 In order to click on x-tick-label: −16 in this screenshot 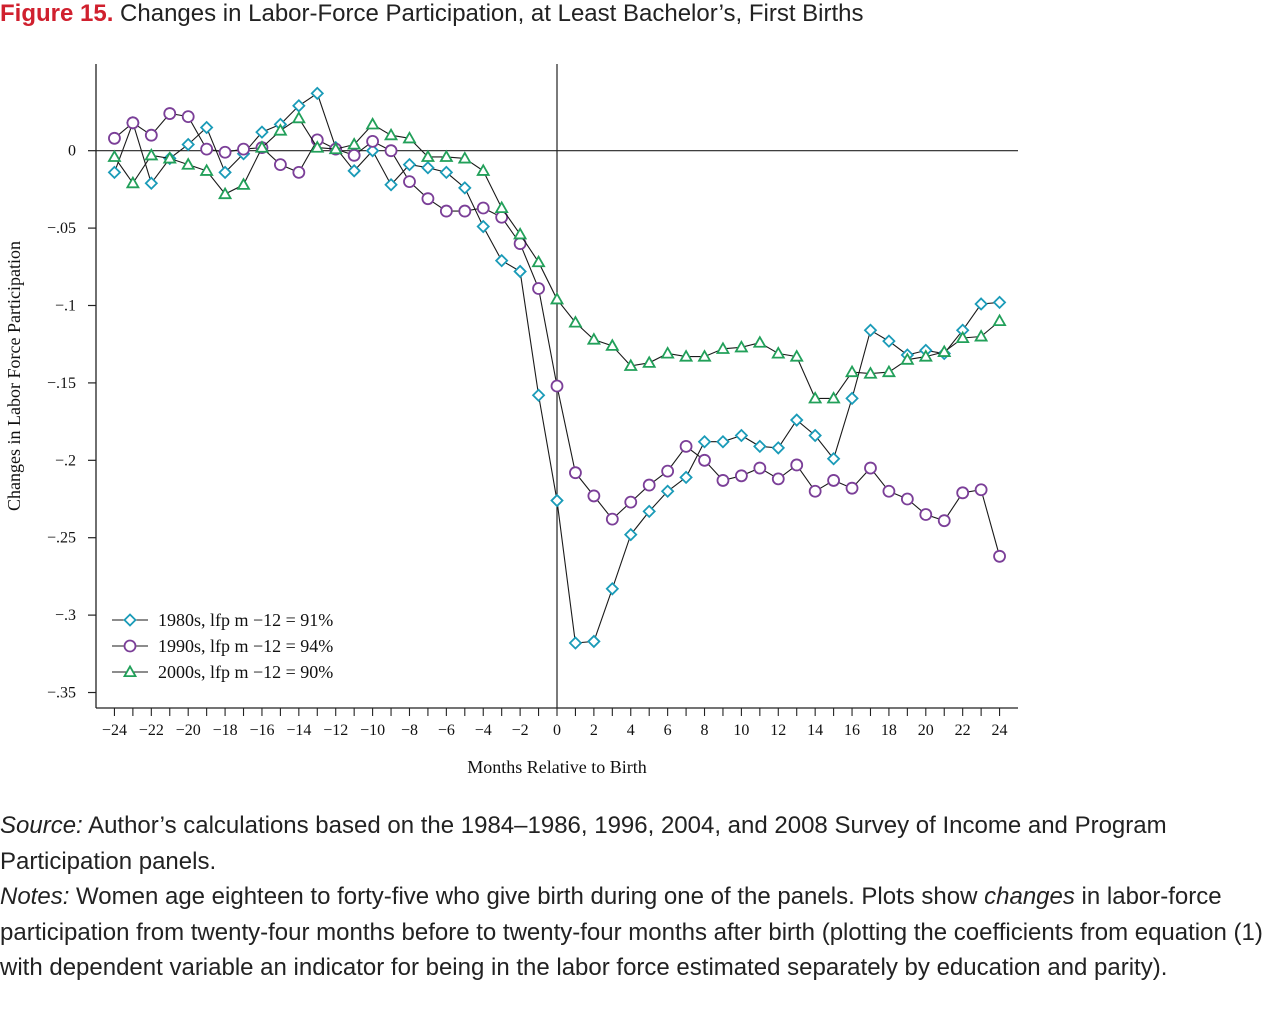, I will do `click(261, 730)`.